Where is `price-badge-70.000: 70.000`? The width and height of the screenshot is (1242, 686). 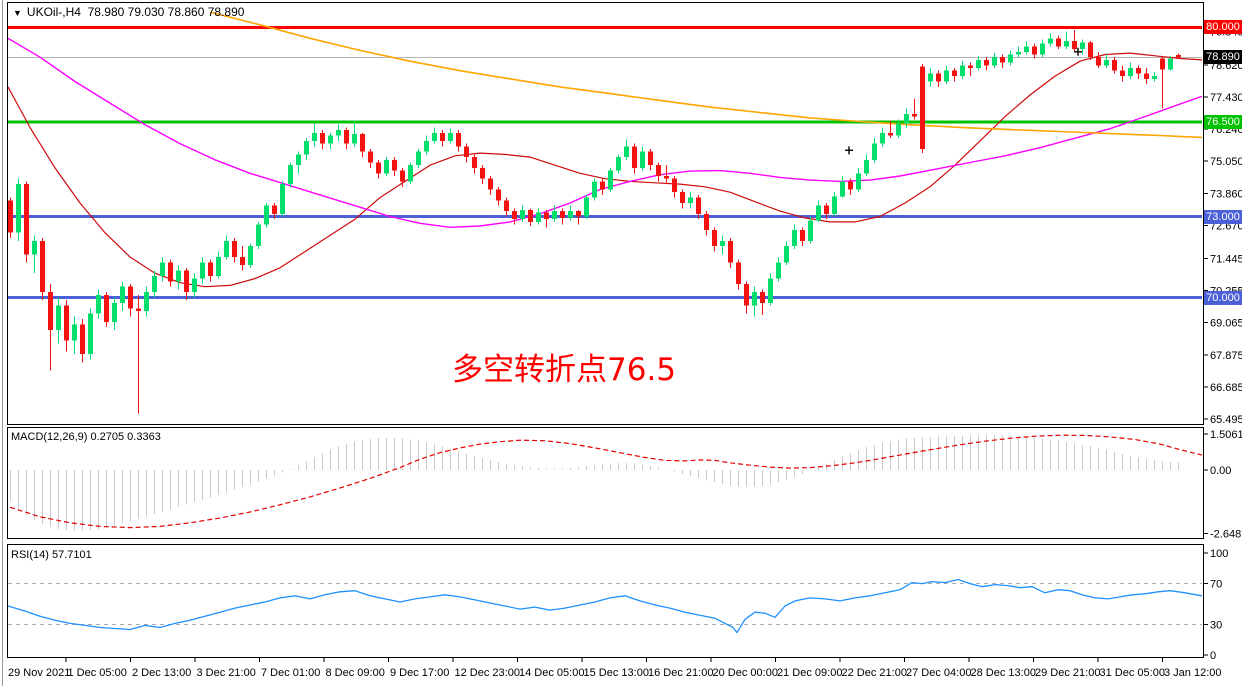
price-badge-70.000: 70.000 is located at coordinates (1223, 298).